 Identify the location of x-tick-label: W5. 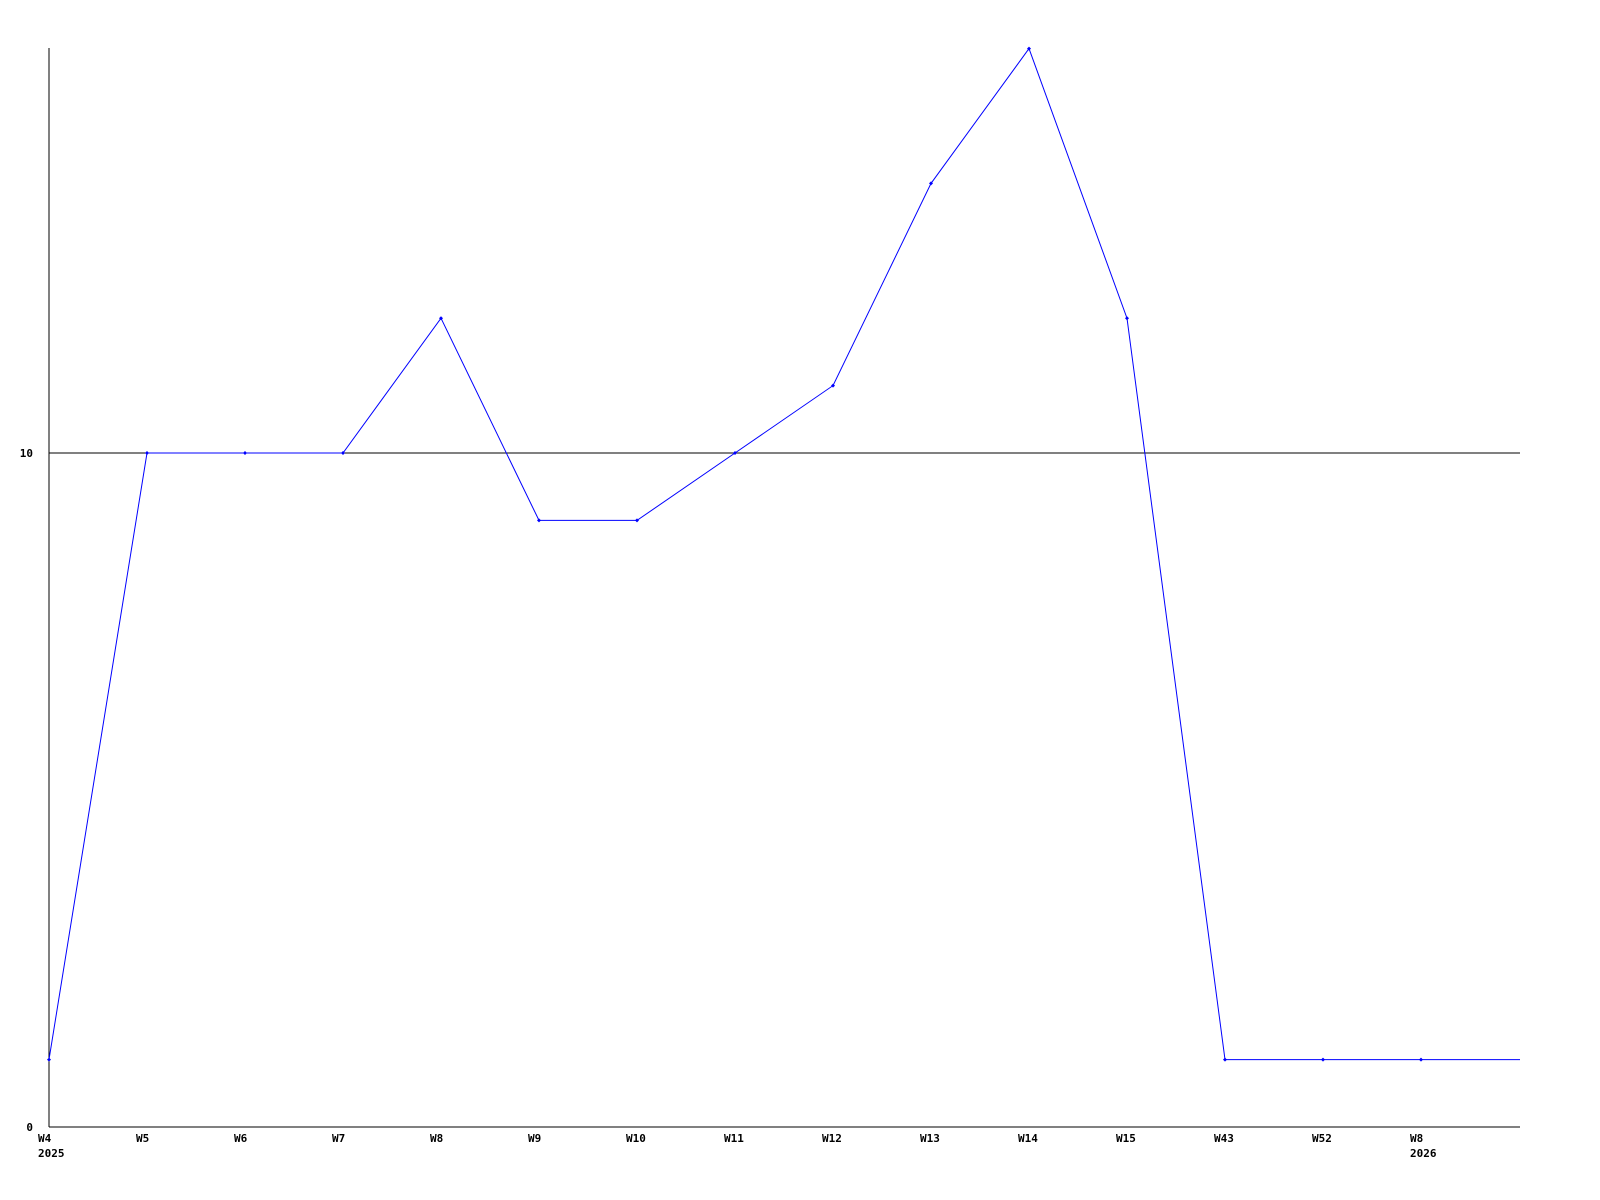
(142, 1138).